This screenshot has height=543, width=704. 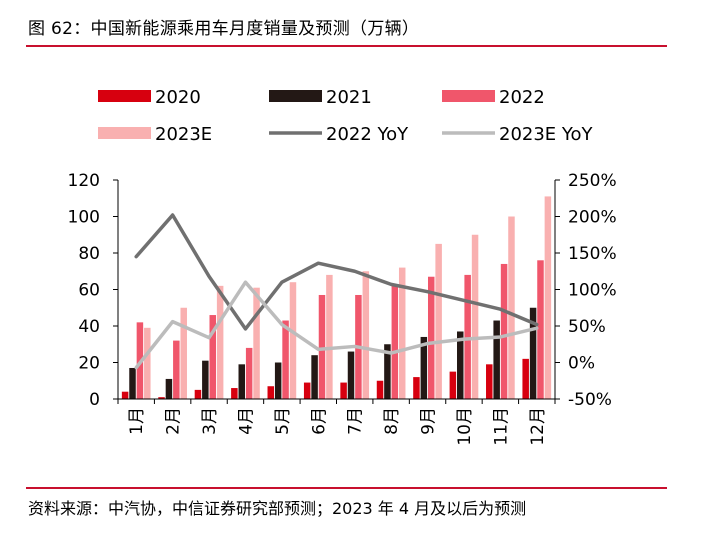 I want to click on right-tick-label: 50%, so click(x=587, y=327).